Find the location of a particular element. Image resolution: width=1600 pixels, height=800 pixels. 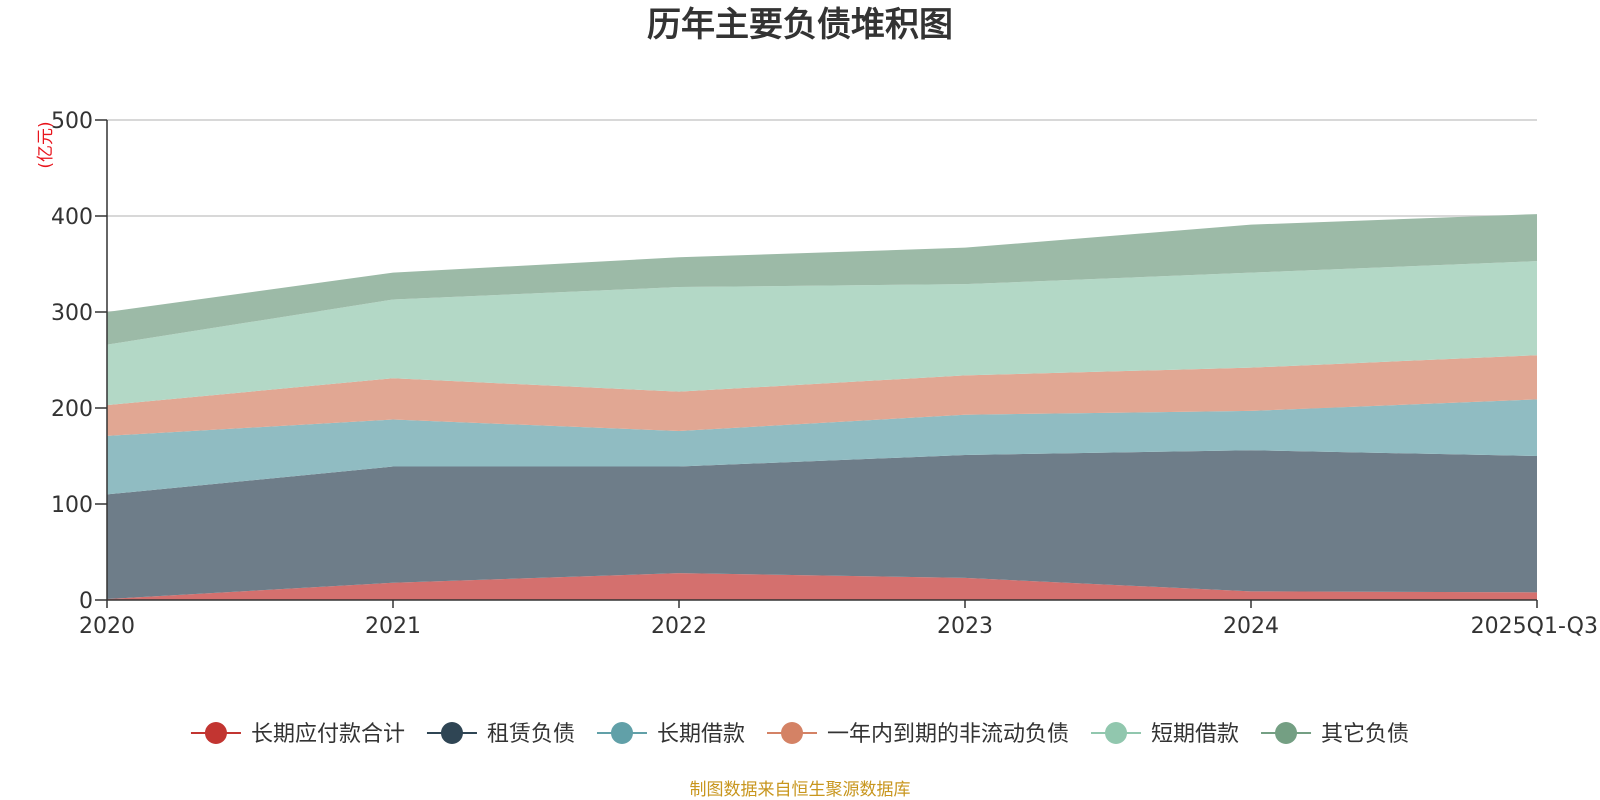

legend-label-5: 其它负债 is located at coordinates (1365, 734).